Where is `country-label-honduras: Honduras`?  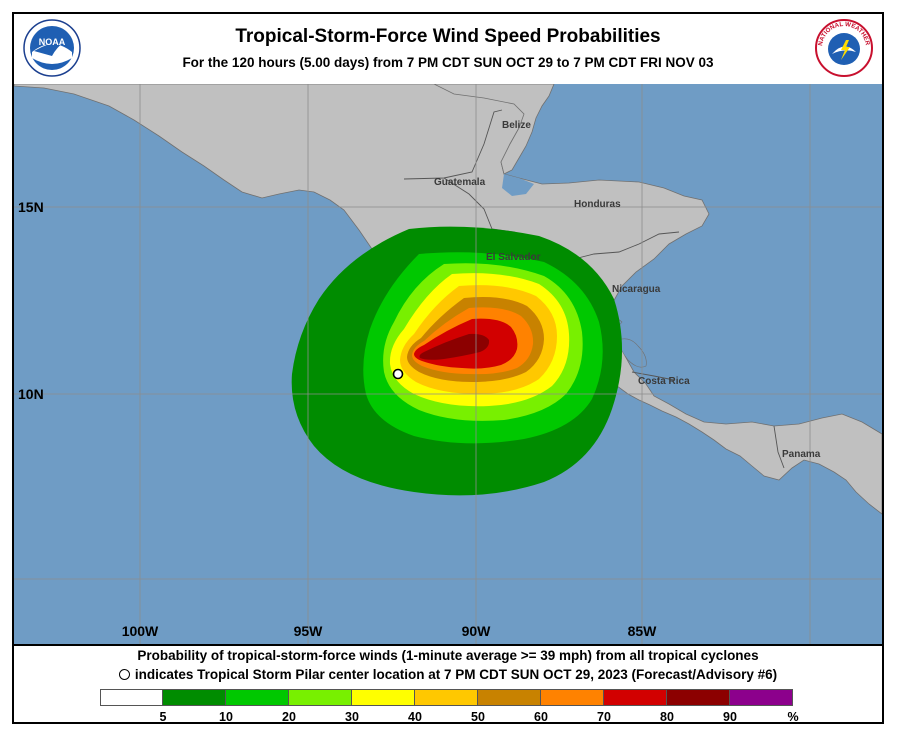 country-label-honduras: Honduras is located at coordinates (597, 204).